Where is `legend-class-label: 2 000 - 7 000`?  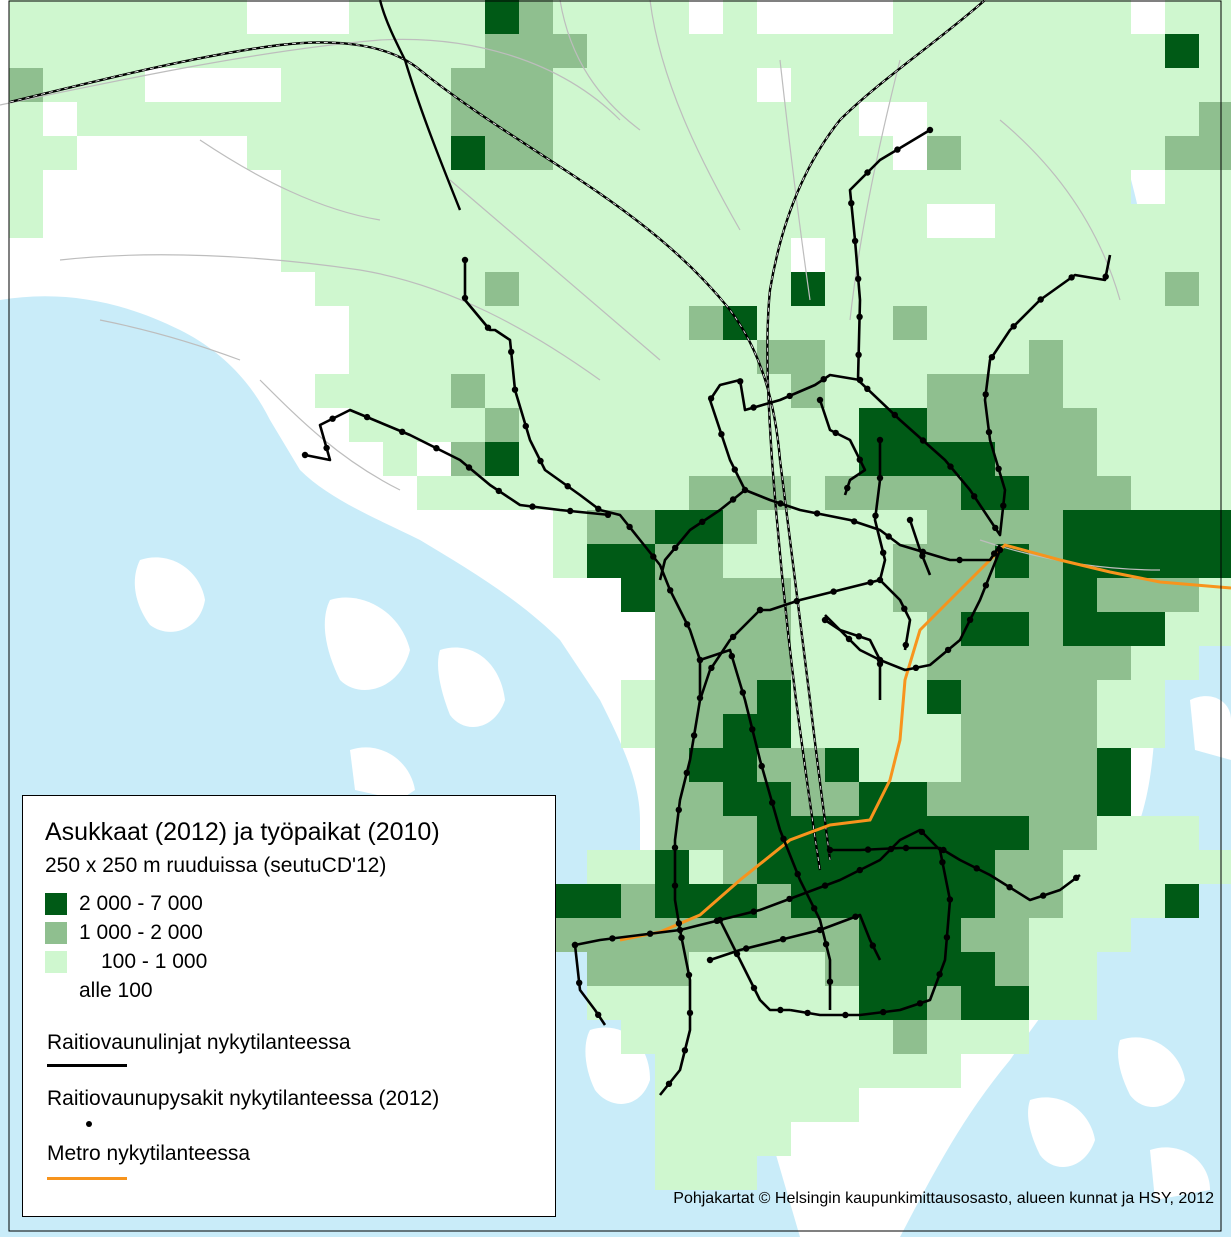
legend-class-label: 2 000 - 7 000 is located at coordinates (141, 903).